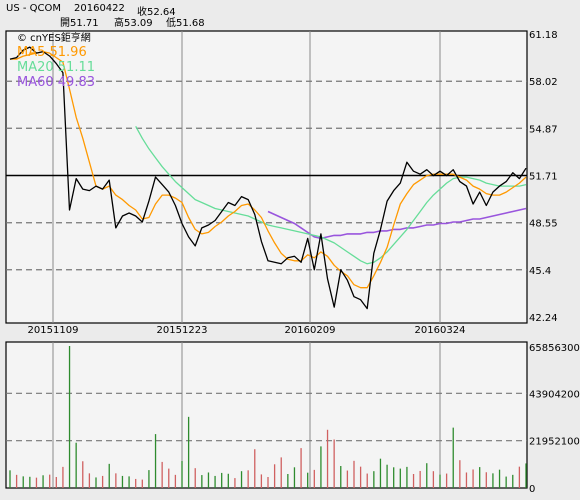  I want to click on volume-tick-label: 43904200, so click(554, 394).